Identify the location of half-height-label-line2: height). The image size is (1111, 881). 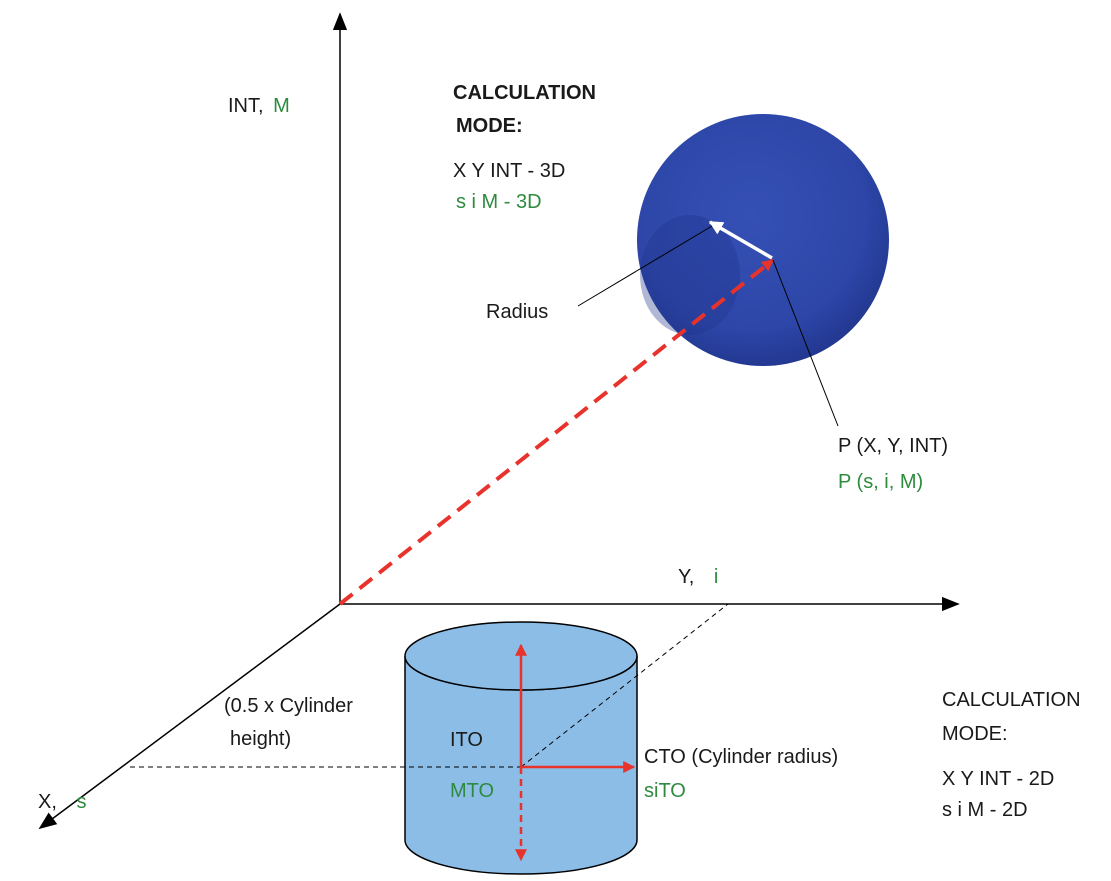
(260, 739).